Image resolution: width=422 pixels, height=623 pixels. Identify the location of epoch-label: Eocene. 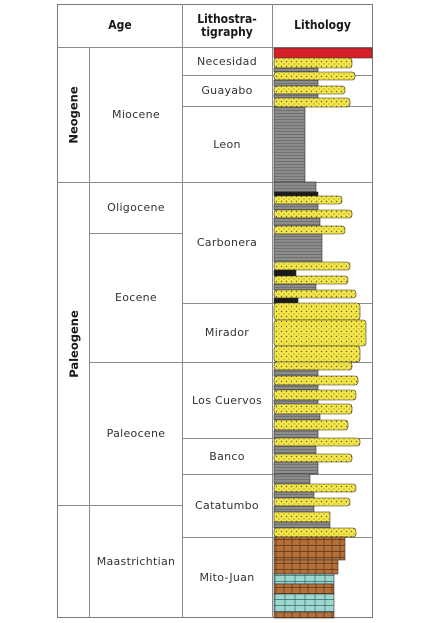
(136, 297).